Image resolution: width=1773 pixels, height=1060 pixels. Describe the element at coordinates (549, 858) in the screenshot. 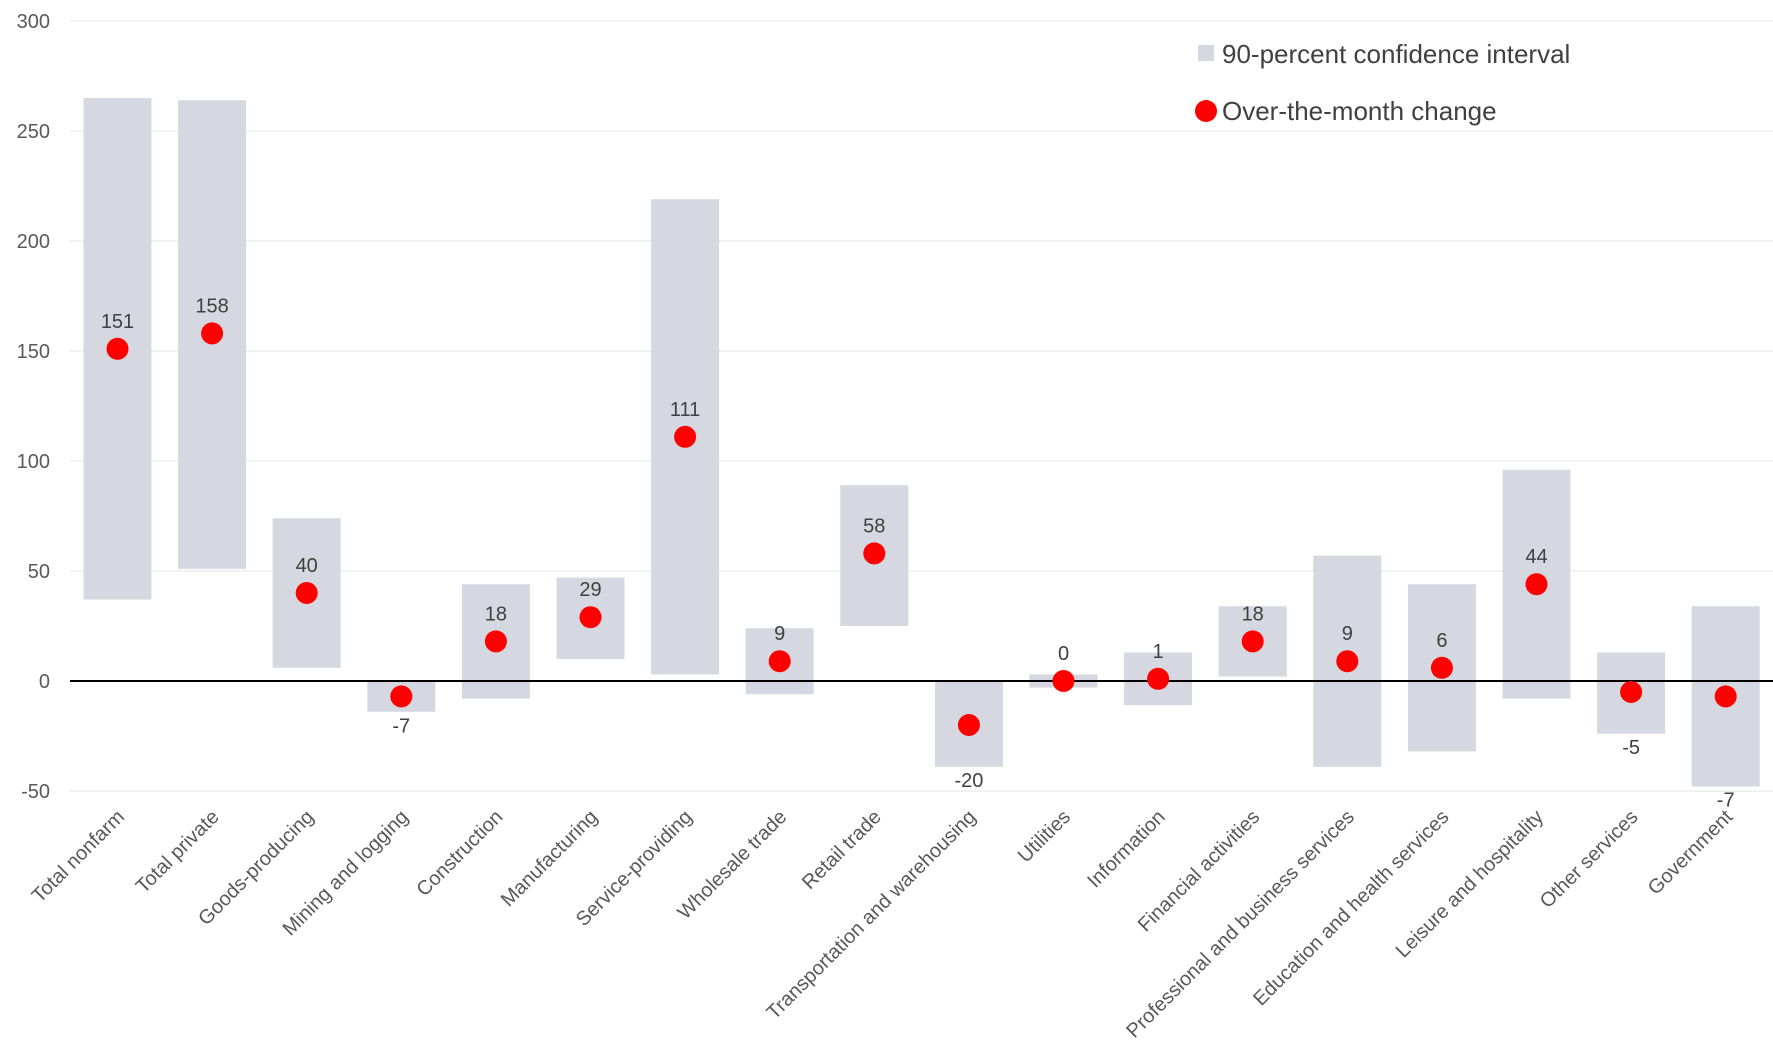

I see `category-label: Manufacturing` at that location.